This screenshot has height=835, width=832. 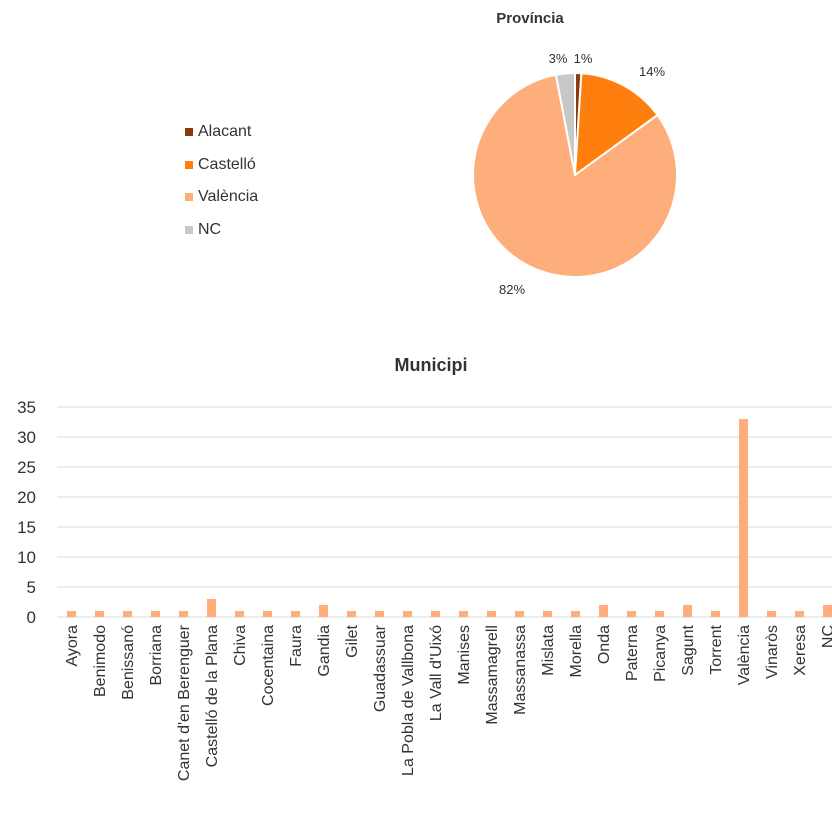 I want to click on bar-valencia, so click(x=743, y=518).